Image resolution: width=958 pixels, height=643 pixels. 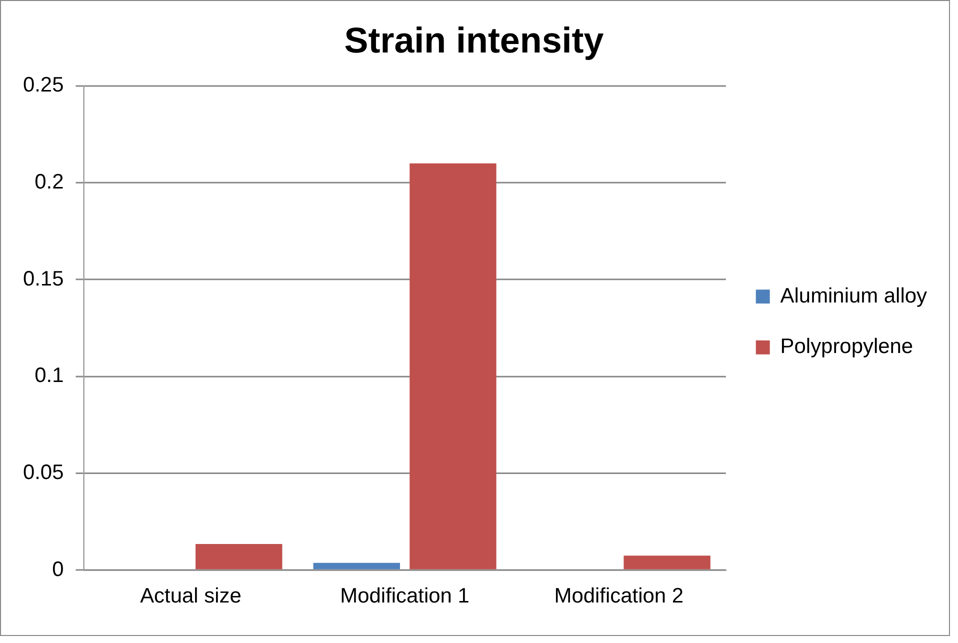 What do you see at coordinates (191, 596) in the screenshot?
I see `x-tick-label: Actual size` at bounding box center [191, 596].